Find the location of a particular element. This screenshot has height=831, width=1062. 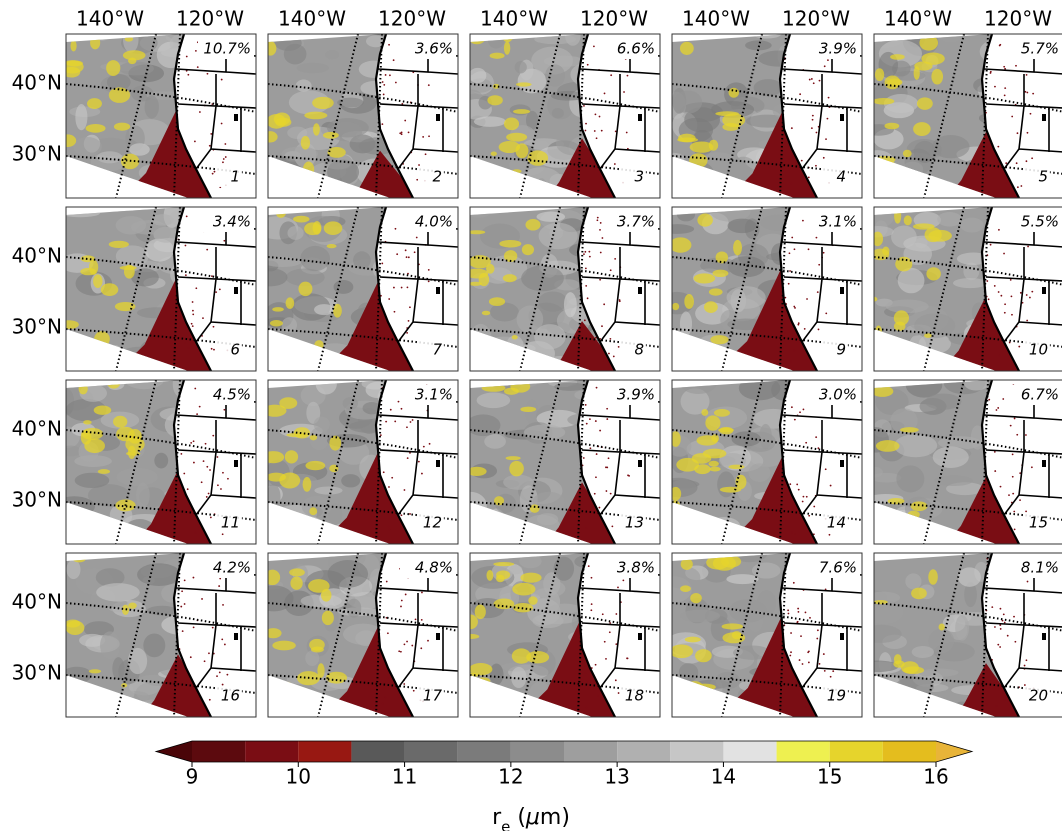

colorbar-tick-label: 11 is located at coordinates (404, 777).